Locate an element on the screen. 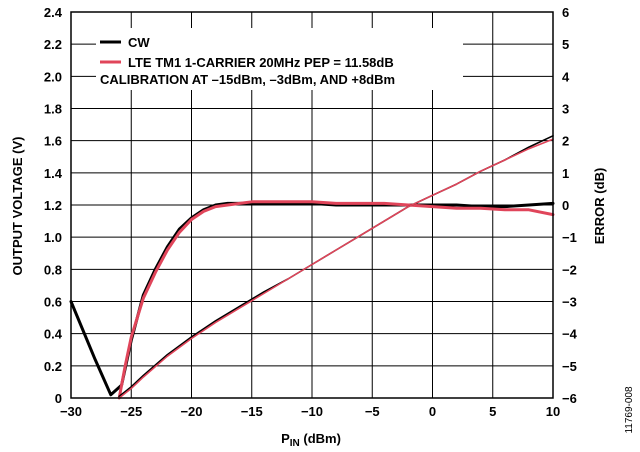 The width and height of the screenshot is (640, 452). x-tick-label: −30 is located at coordinates (71, 411).